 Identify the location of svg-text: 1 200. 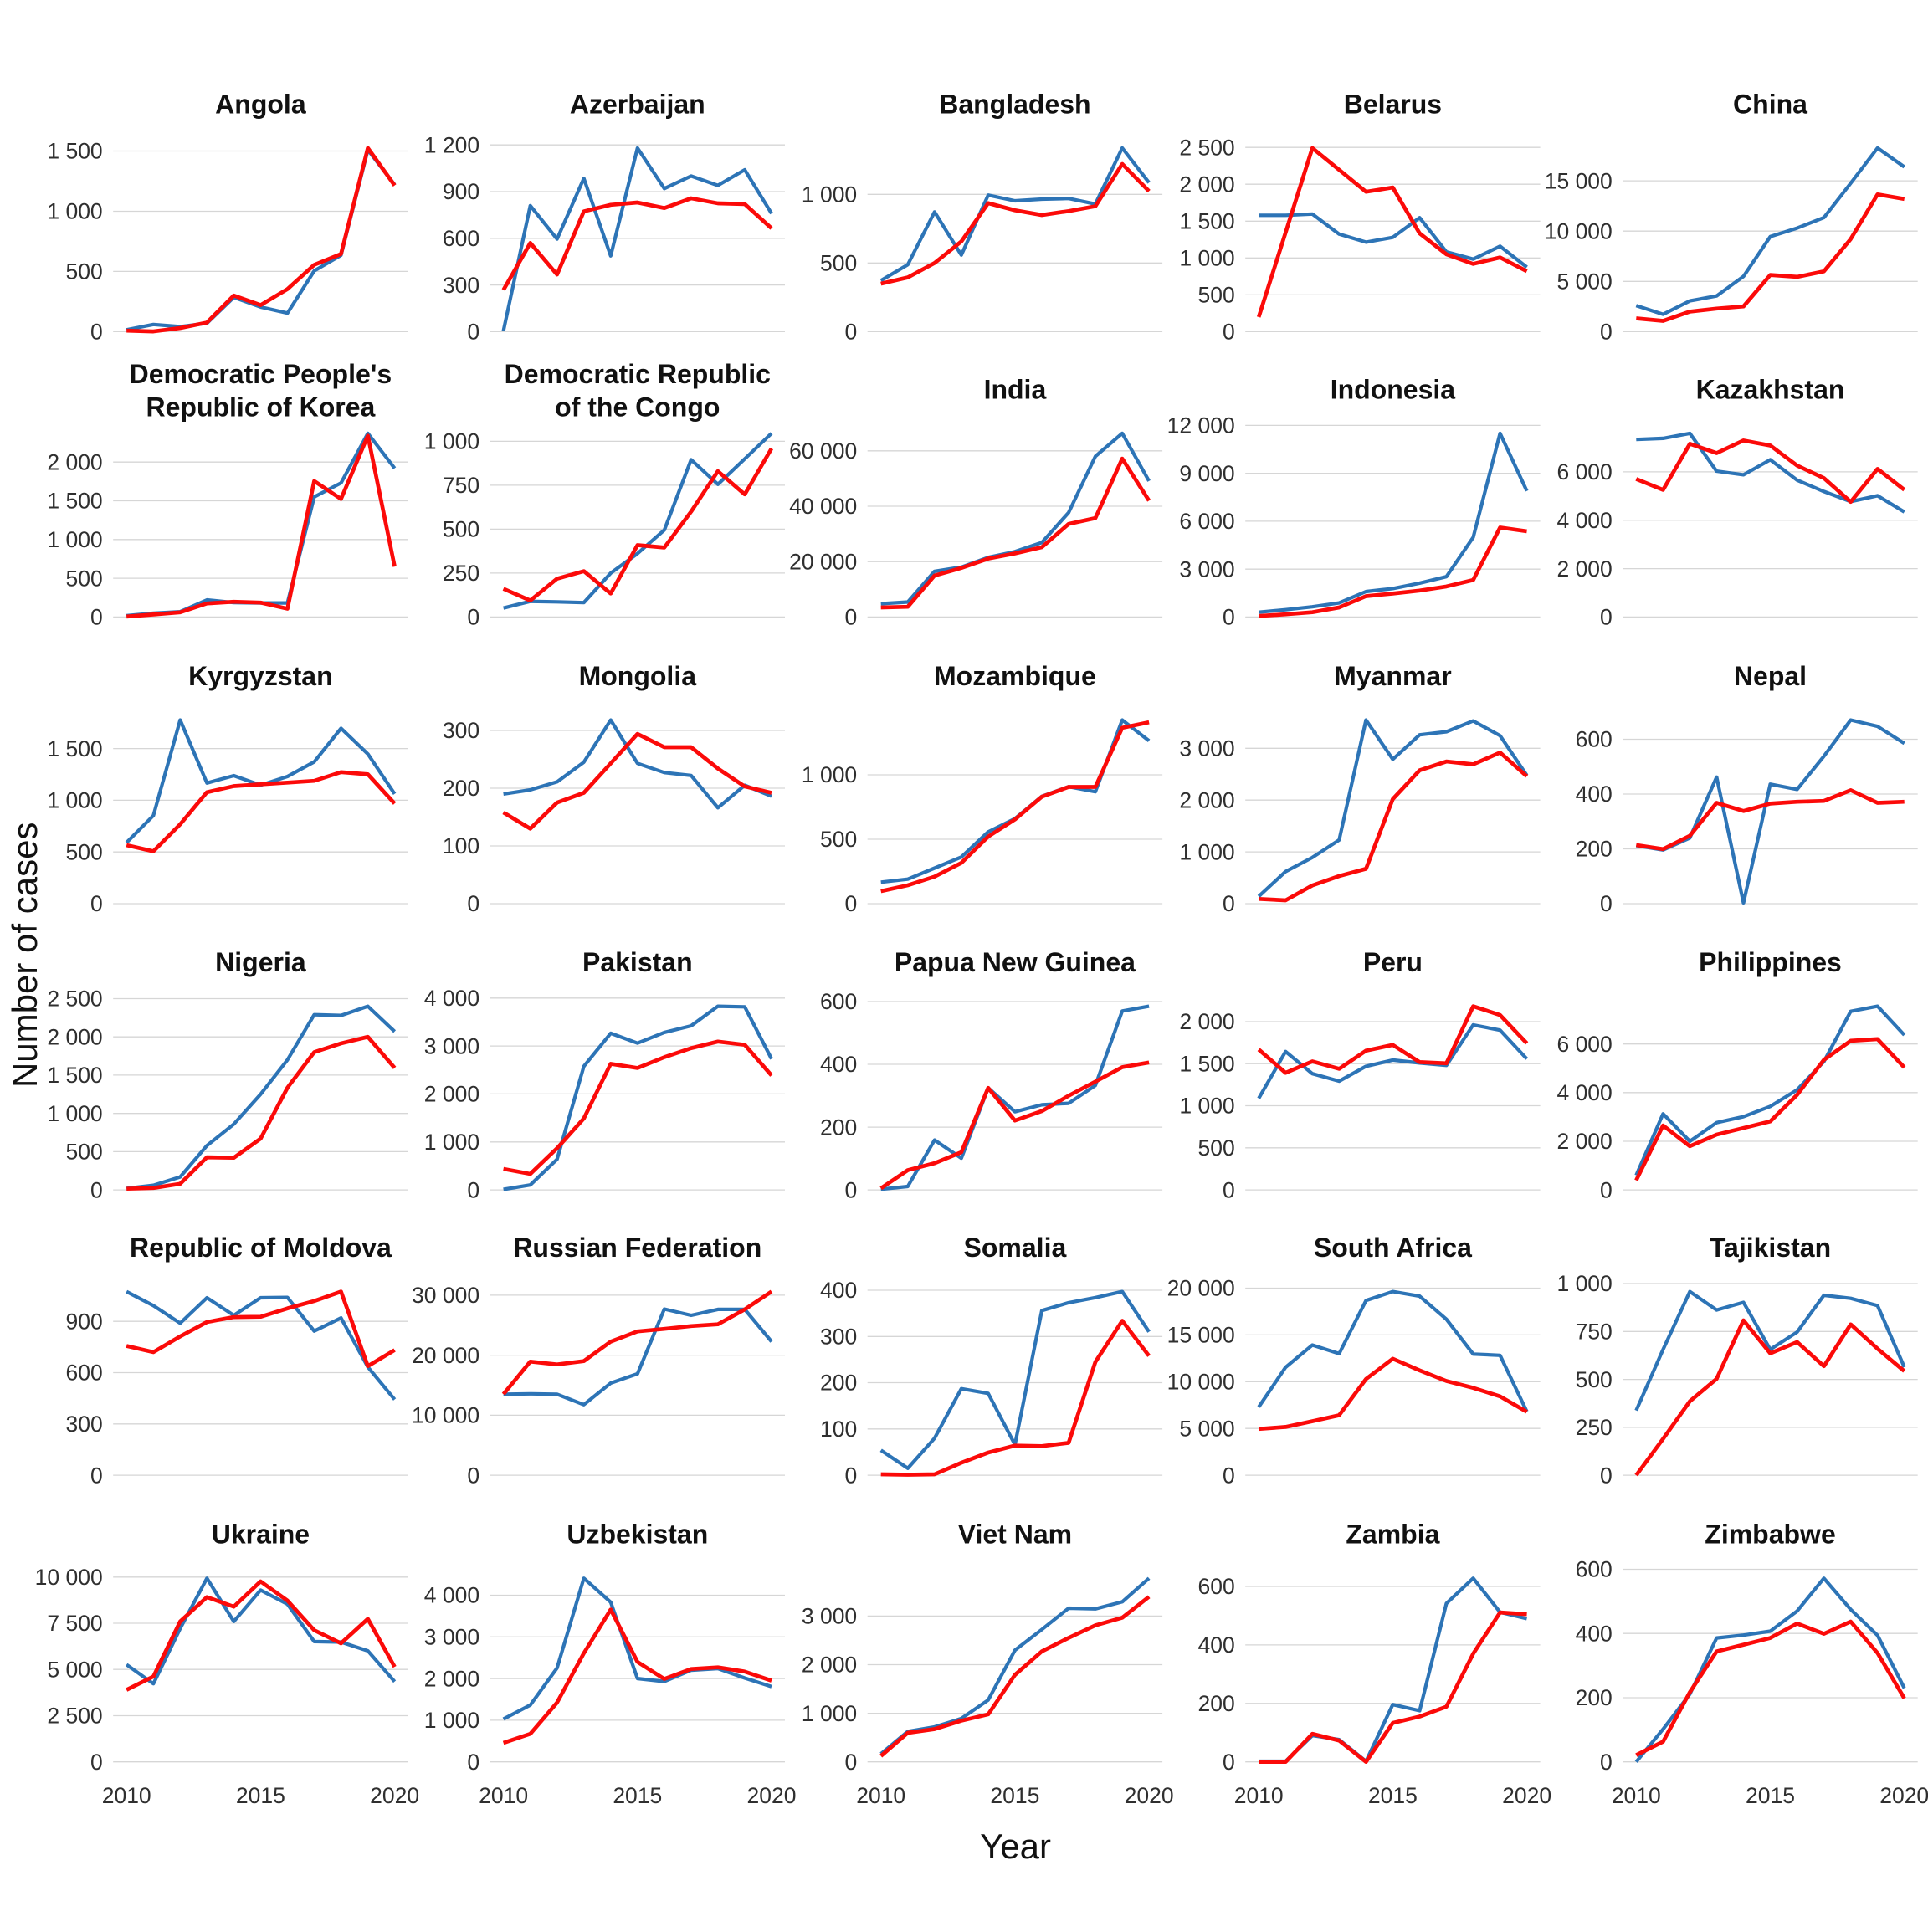
(451, 144).